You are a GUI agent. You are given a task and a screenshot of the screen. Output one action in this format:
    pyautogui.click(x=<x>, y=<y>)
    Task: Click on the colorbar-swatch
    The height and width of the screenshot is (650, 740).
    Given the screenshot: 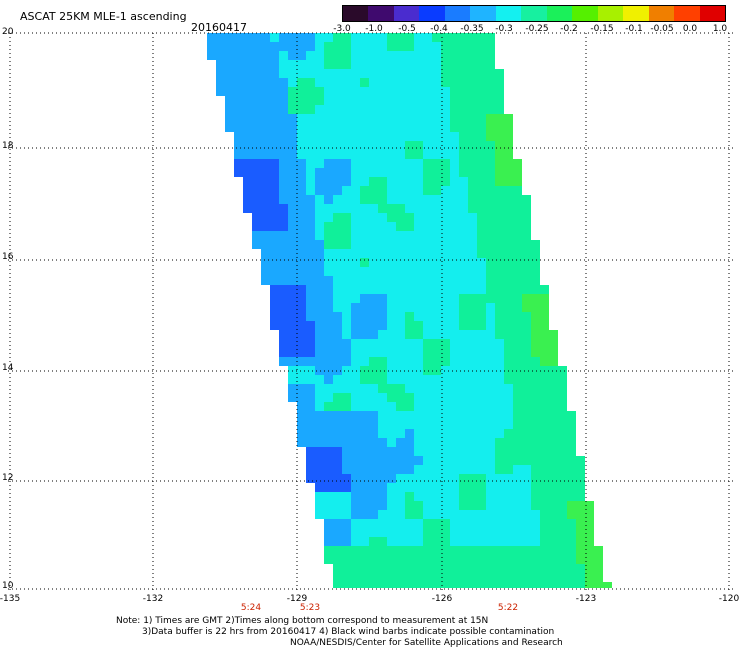 What is the action you would take?
    pyautogui.click(x=559, y=13)
    